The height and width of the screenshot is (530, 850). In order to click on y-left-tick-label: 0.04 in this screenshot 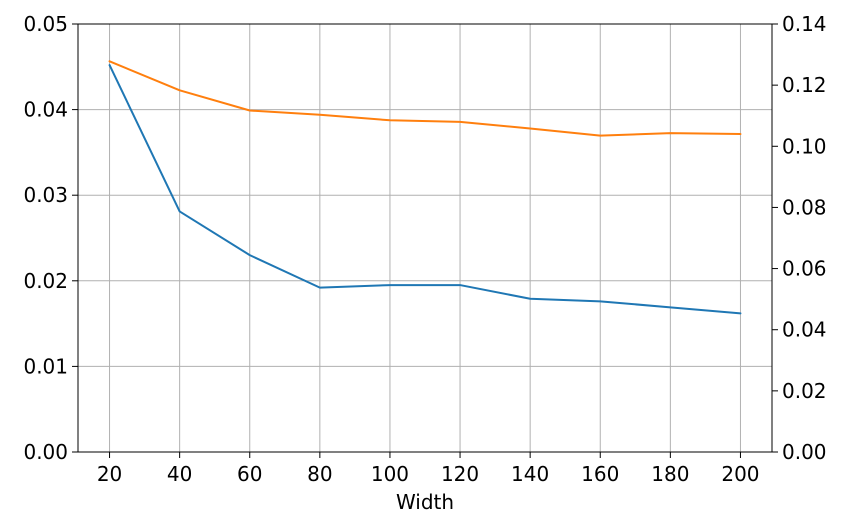, I will do `click(45, 110)`.